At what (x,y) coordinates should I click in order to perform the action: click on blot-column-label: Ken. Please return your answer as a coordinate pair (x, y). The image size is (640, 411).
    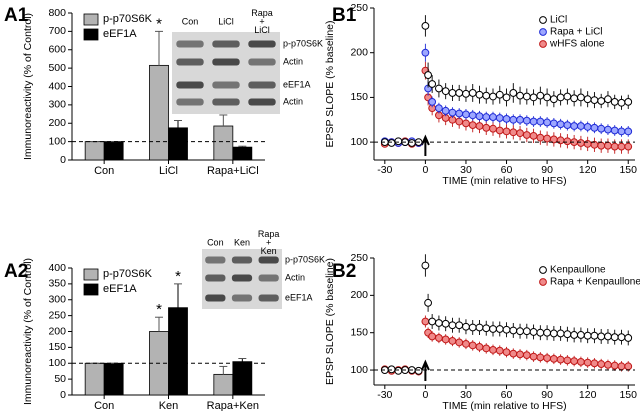
    Looking at the image, I should click on (269, 251).